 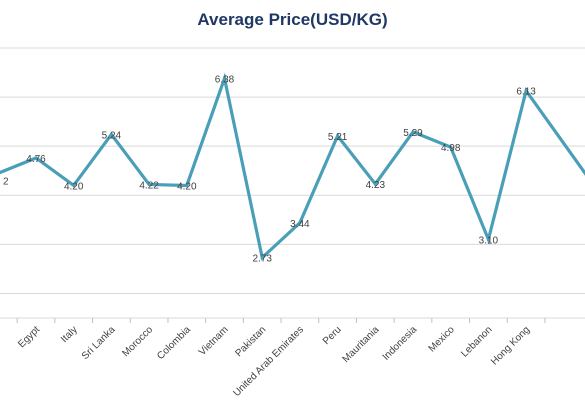 What do you see at coordinates (292, 19) in the screenshot?
I see `chart-title: Average Price(USD/KG)` at bounding box center [292, 19].